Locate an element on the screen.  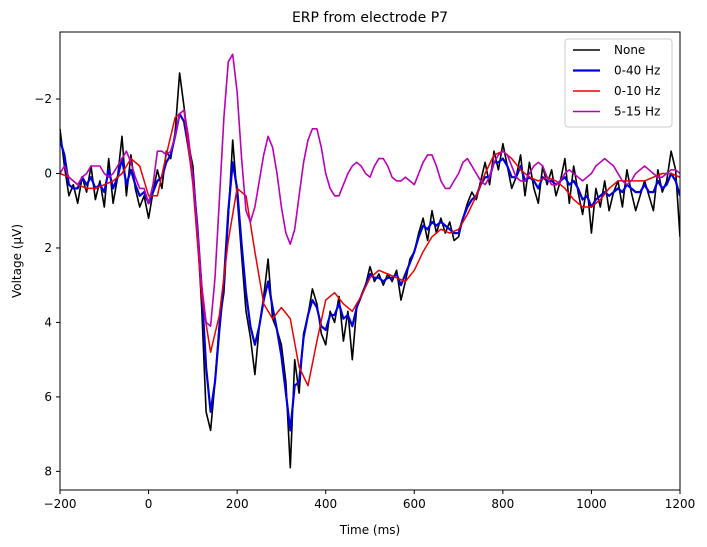
y-axis: −2 0 2 4 6 8 is located at coordinates (47, 285).